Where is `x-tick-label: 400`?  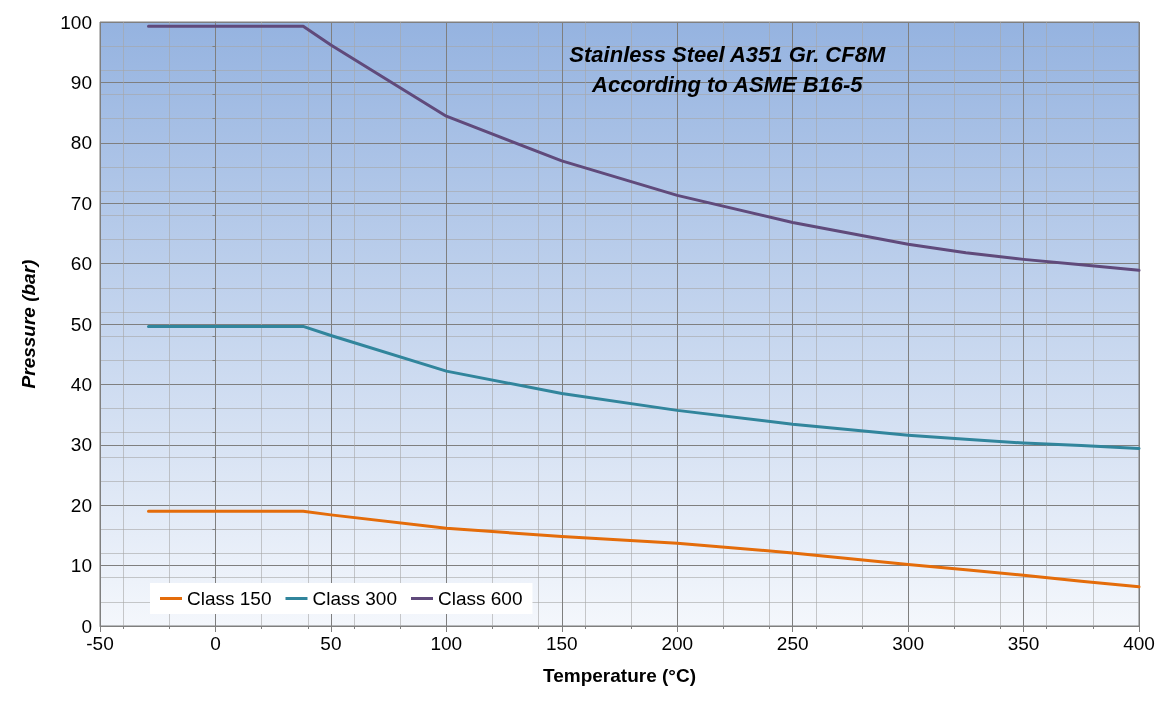
x-tick-label: 400 is located at coordinates (1139, 643).